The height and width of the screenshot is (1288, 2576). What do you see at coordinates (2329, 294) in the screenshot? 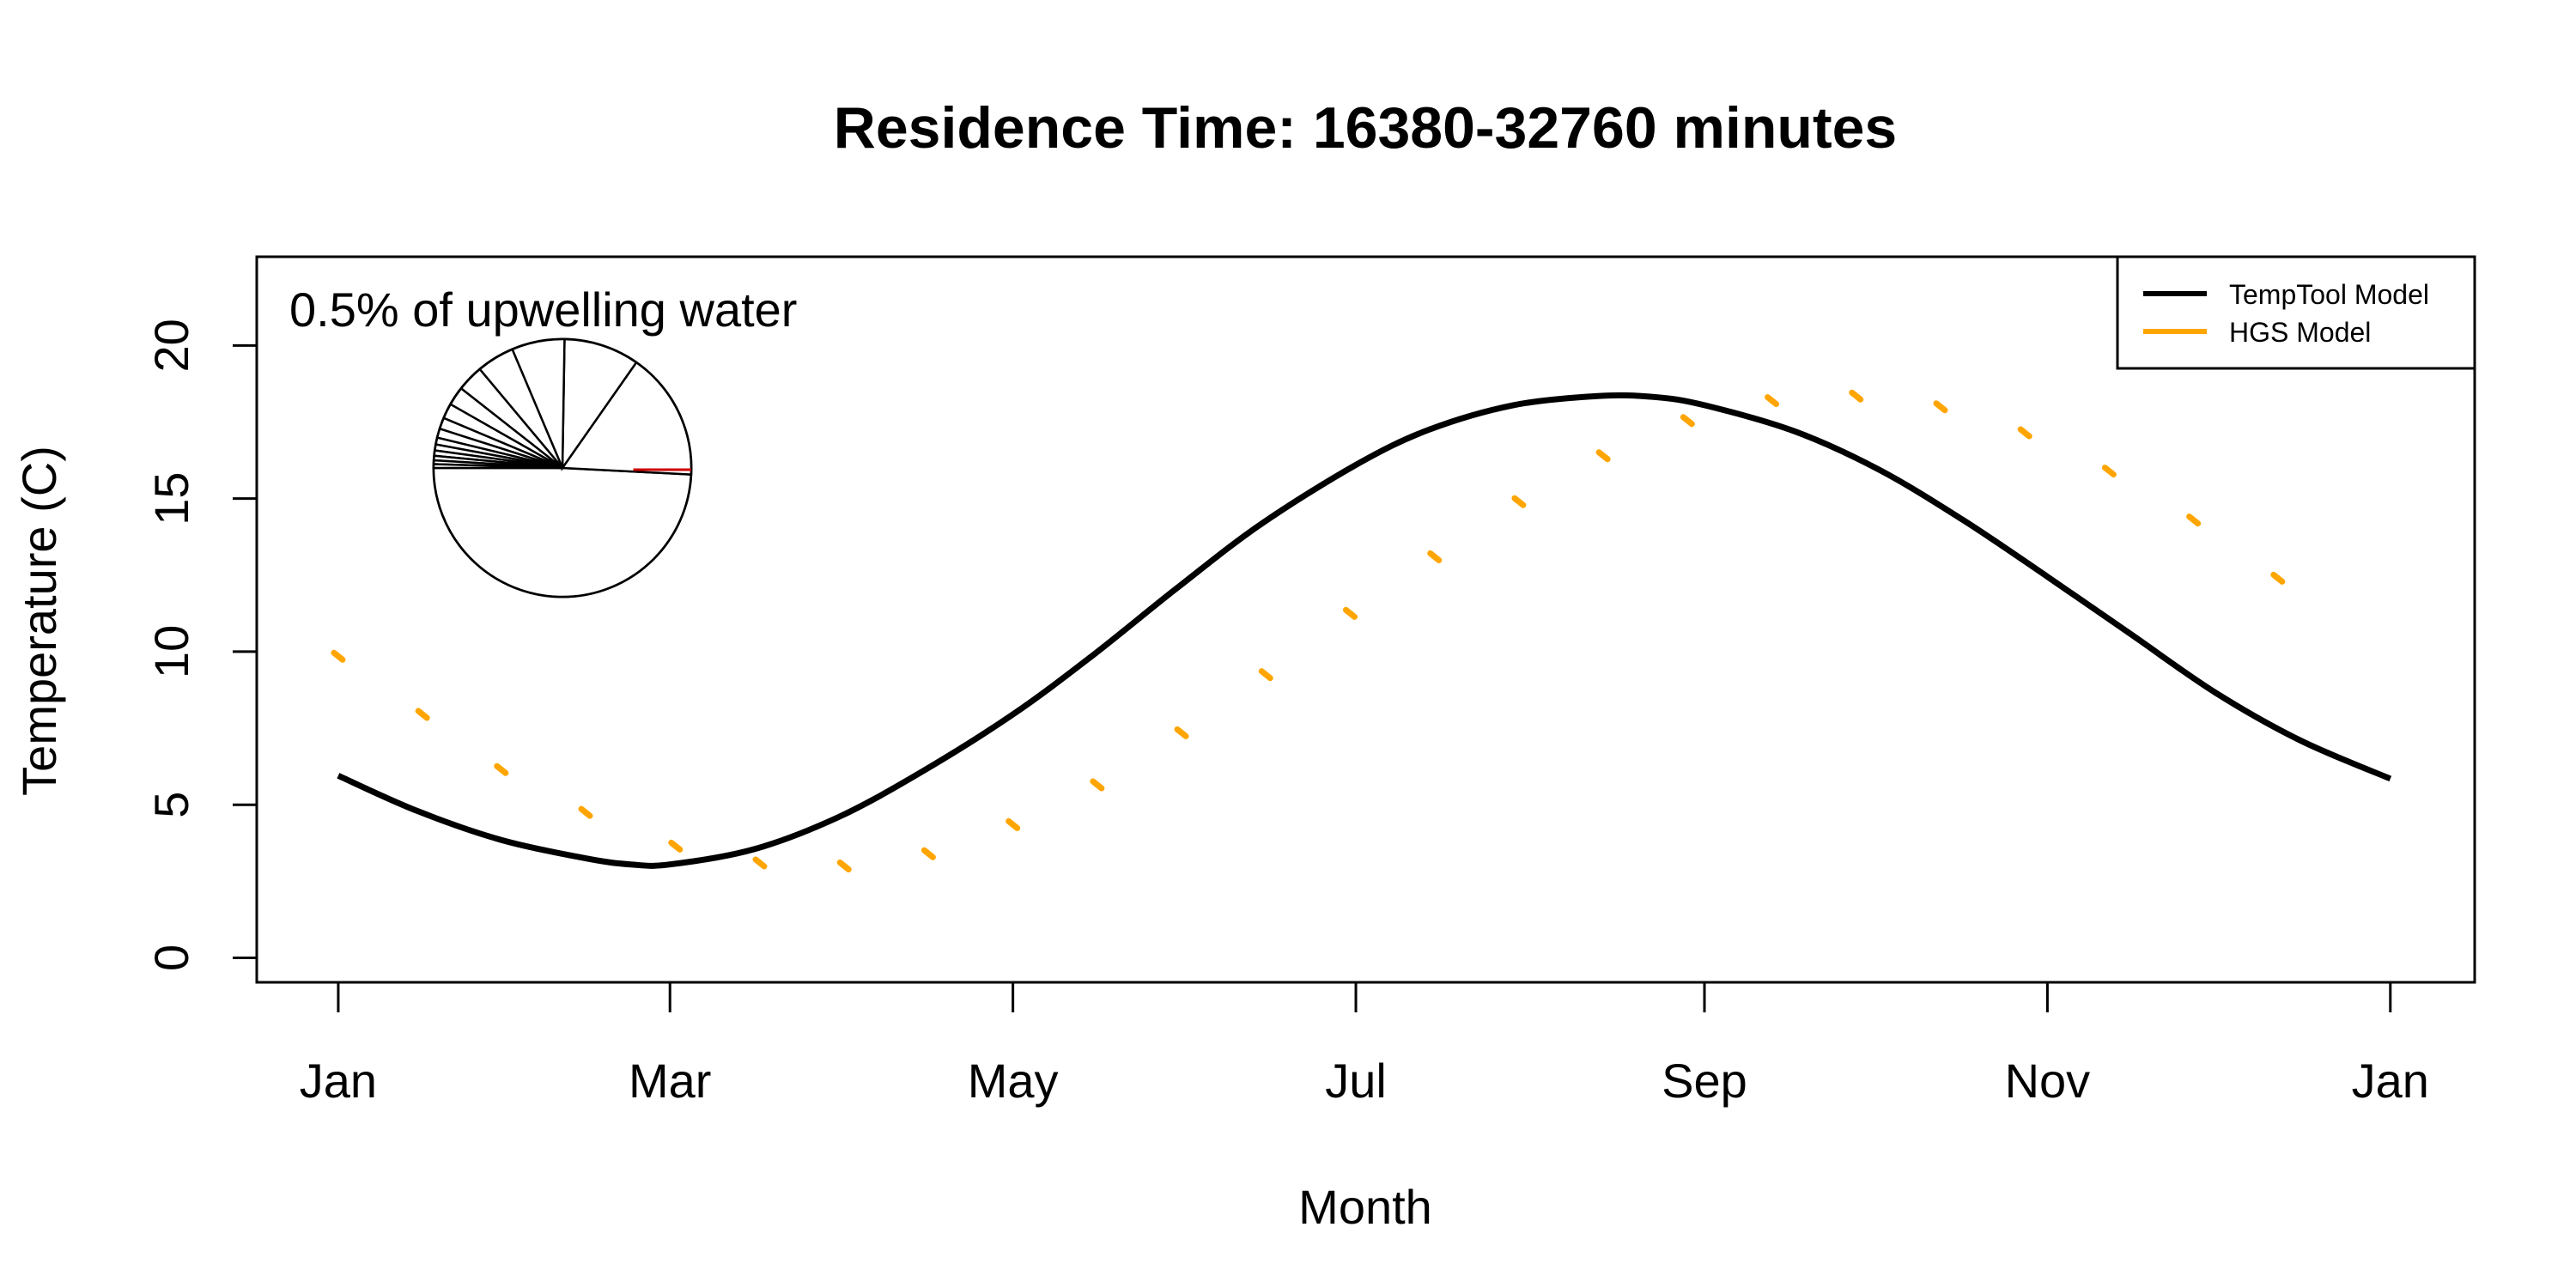
I see `legend-label-temptool: TempTool Model` at bounding box center [2329, 294].